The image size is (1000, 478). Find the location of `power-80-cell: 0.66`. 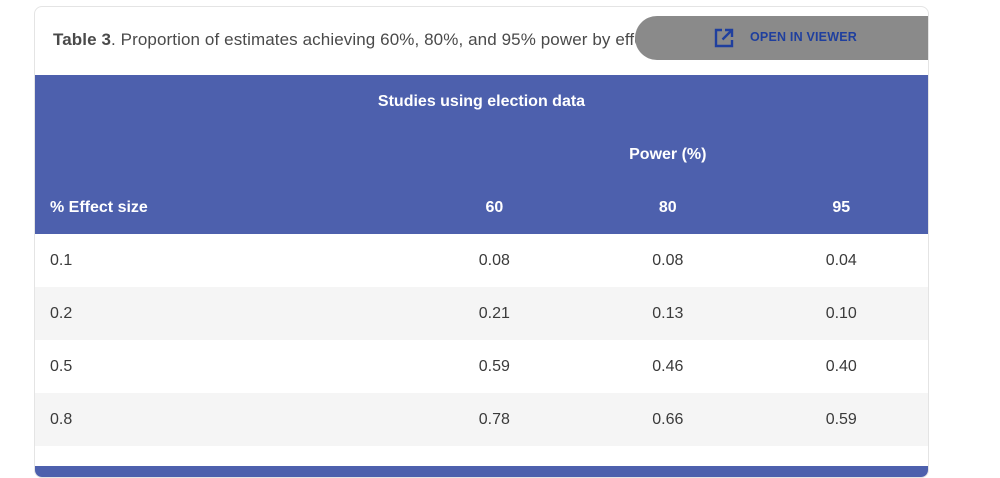

power-80-cell: 0.66 is located at coordinates (668, 419).